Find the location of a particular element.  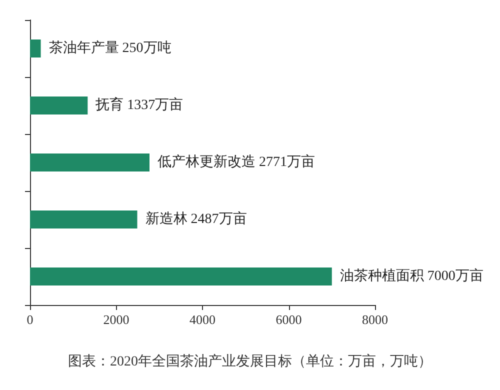

data-label: 低产林更新改造 2771万亩 is located at coordinates (236, 162).